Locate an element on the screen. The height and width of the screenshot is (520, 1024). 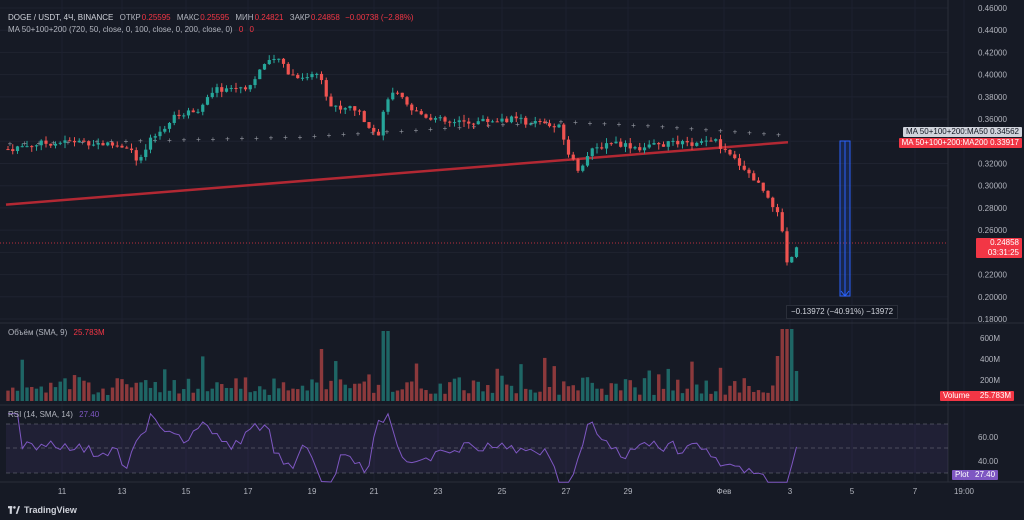
rsi-title: RSI (14, SMA, 14) is located at coordinates (40, 414).